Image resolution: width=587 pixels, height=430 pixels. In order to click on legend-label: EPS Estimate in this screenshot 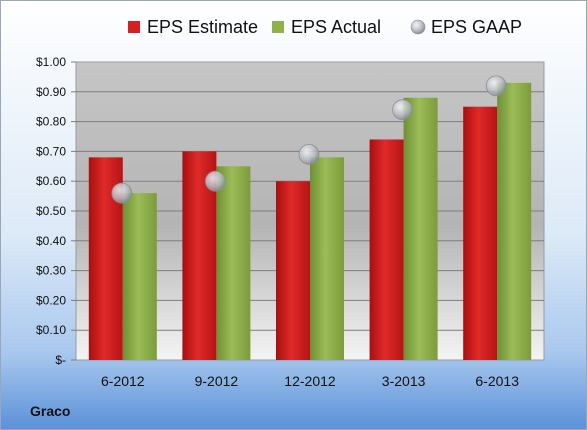, I will do `click(202, 27)`.